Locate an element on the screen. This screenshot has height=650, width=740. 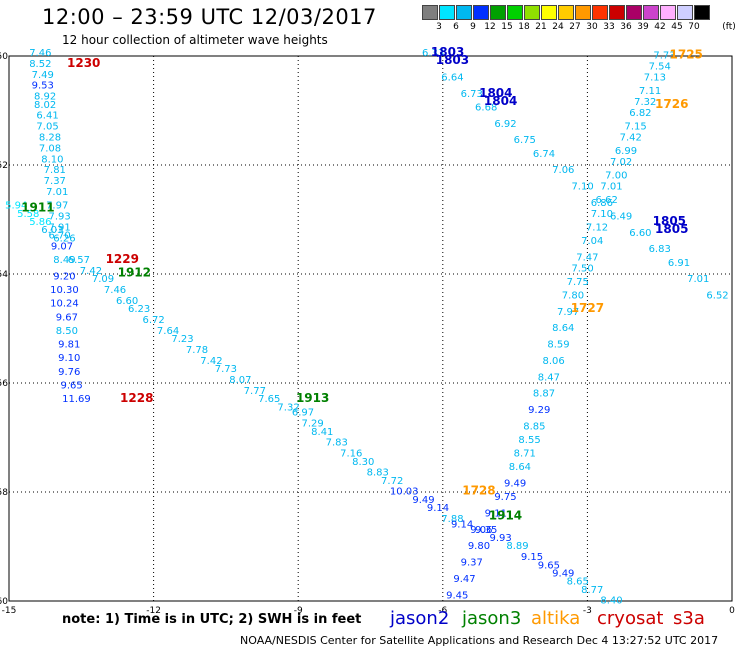
y-tick-label: -58 is located at coordinates (4, 493).